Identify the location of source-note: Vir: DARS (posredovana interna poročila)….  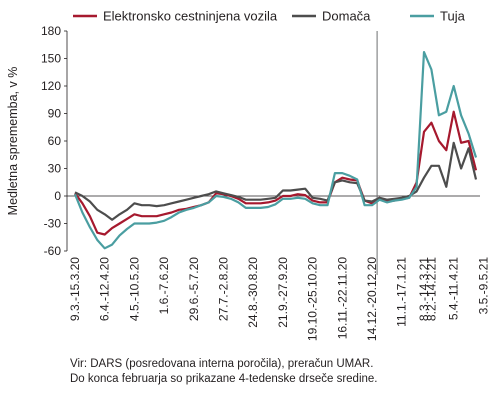
(223, 372).